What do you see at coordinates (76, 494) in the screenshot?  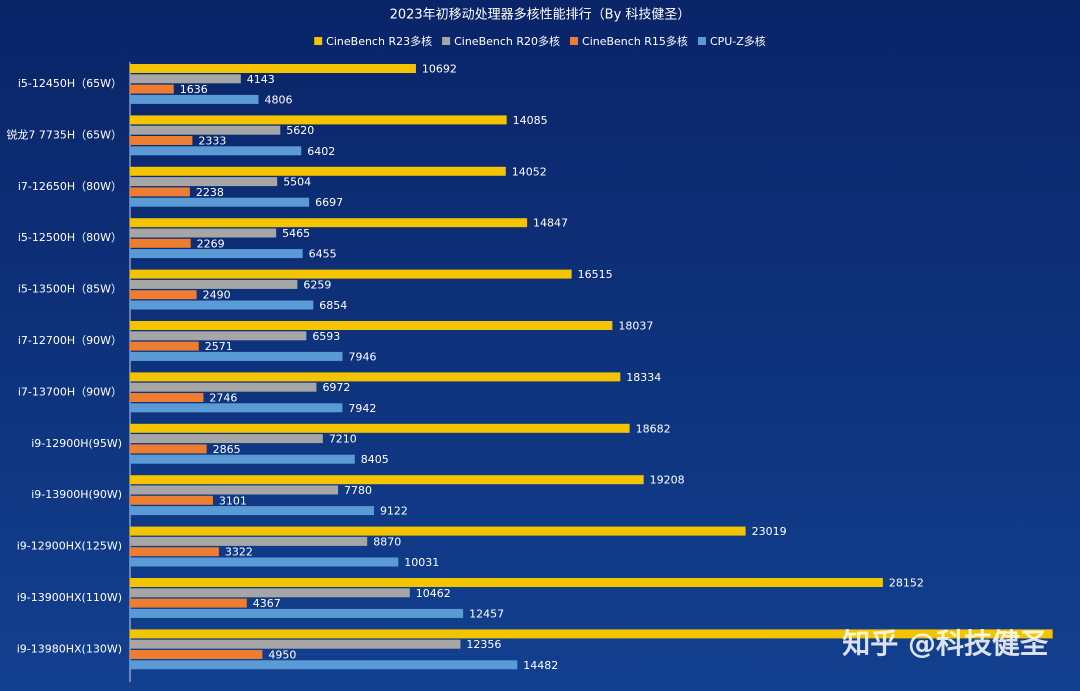 I see `y-tick-label: i9-13900H(90W)` at bounding box center [76, 494].